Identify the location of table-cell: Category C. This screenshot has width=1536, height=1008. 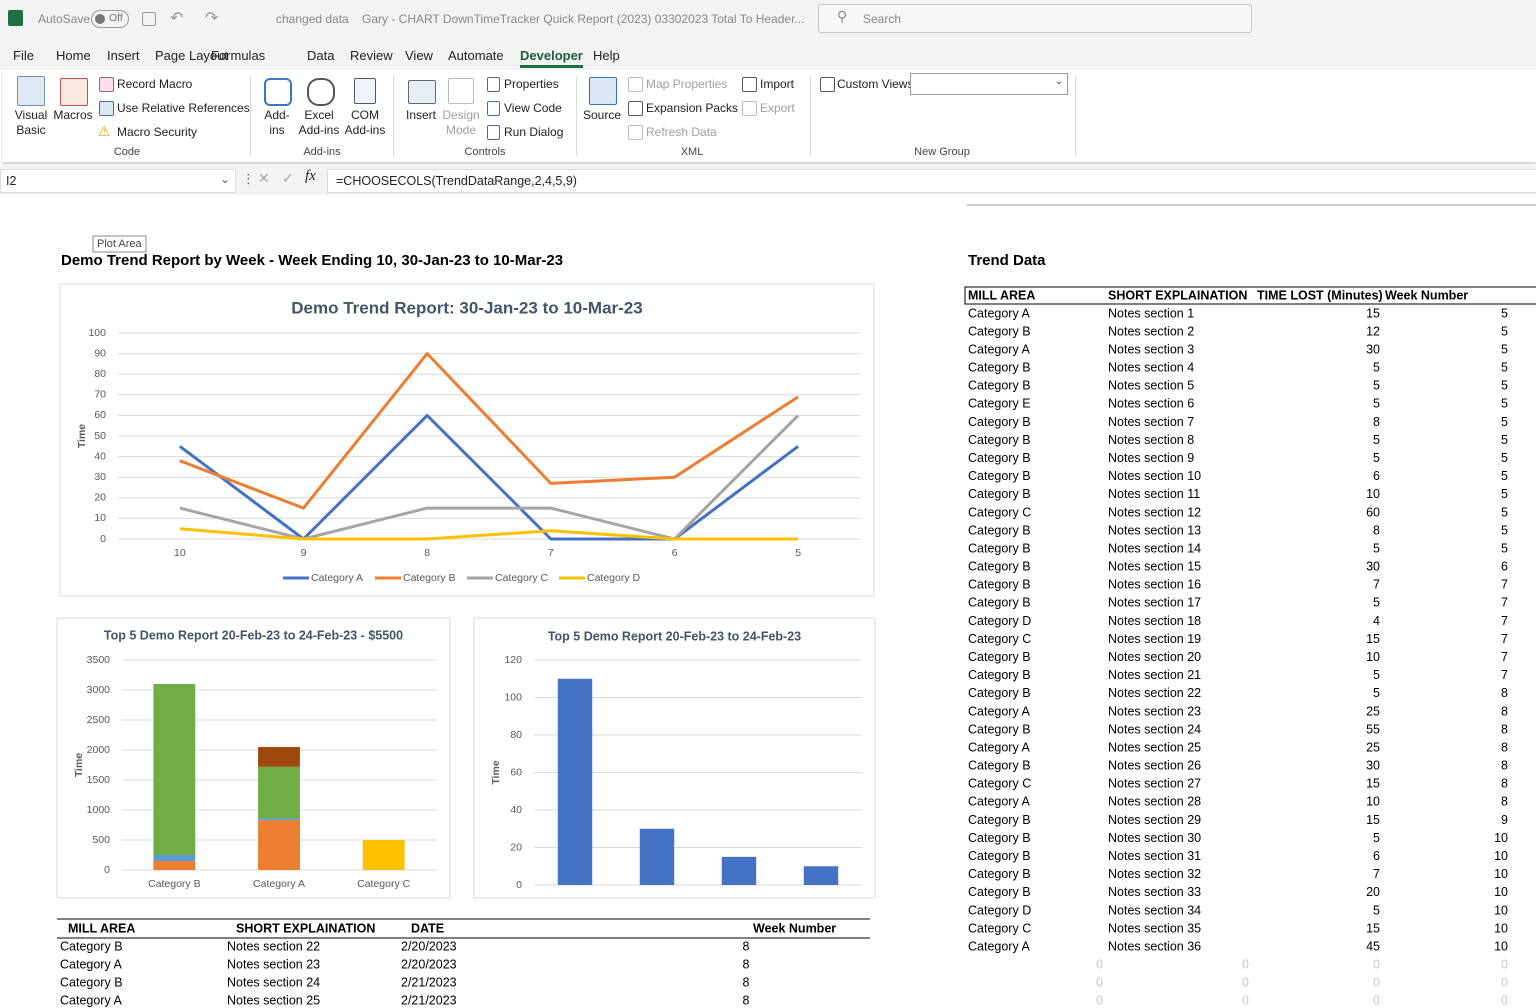
(999, 512).